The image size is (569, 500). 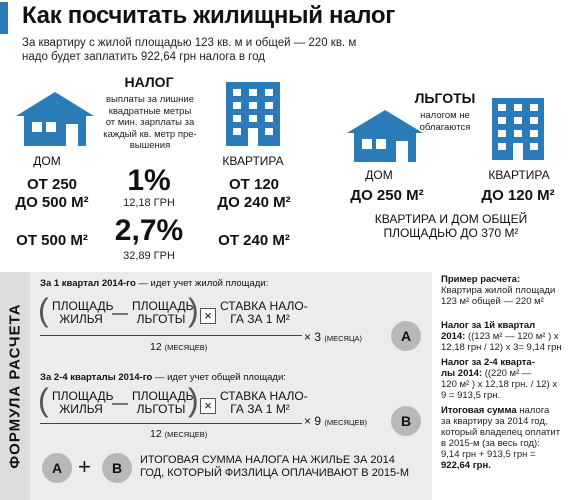 I want to click on example-heading: Пример расчета:, so click(x=481, y=279).